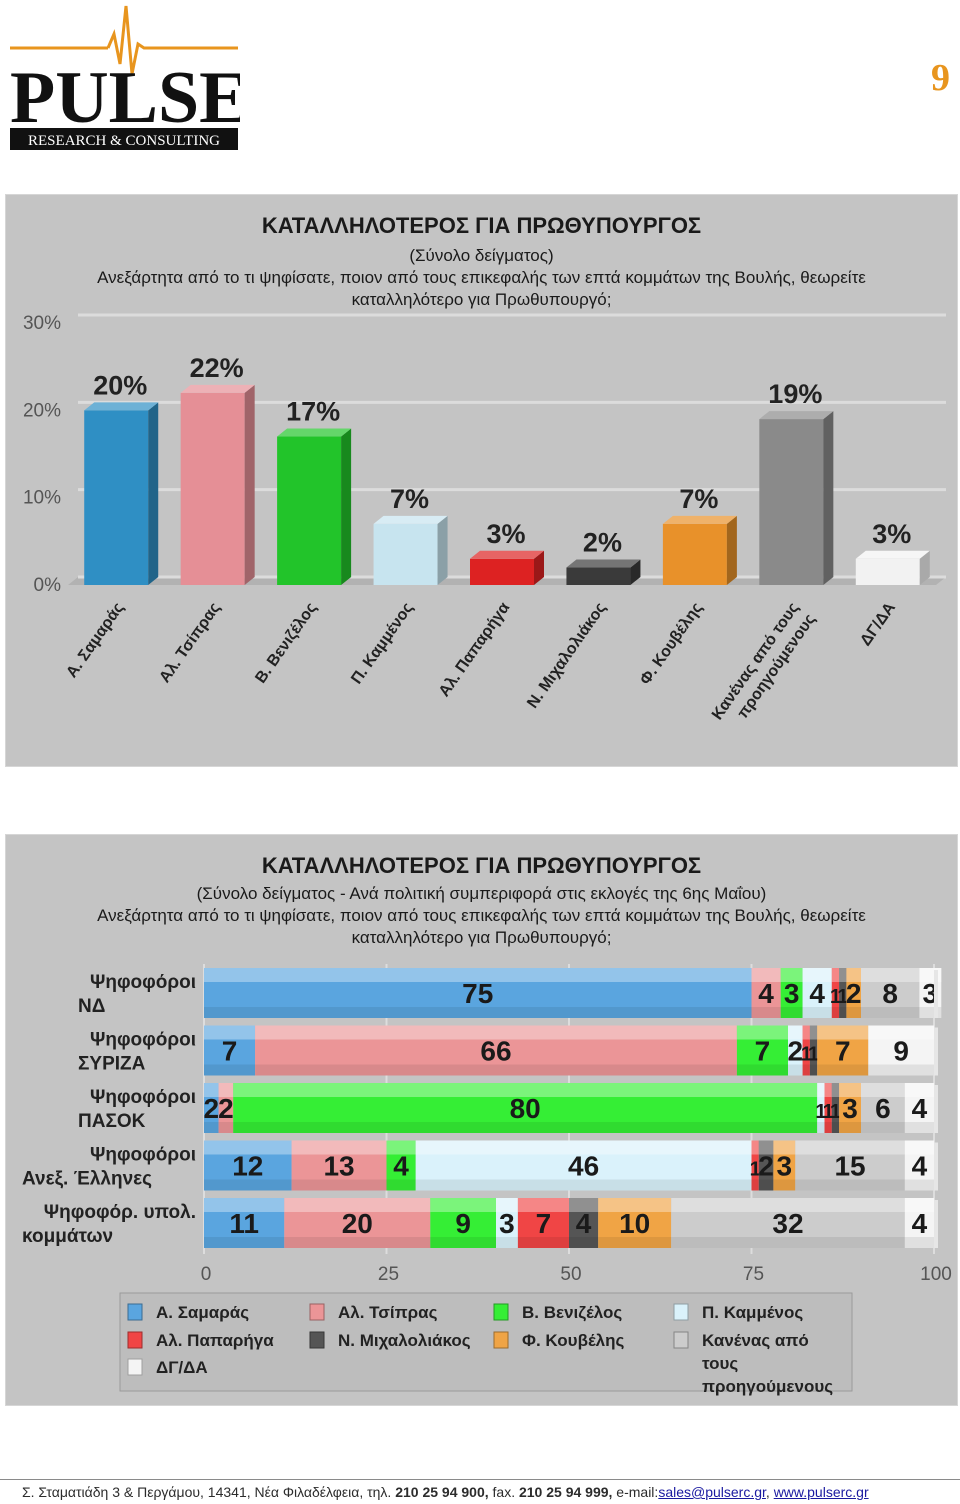 This screenshot has height=1504, width=960. What do you see at coordinates (42, 323) in the screenshot?
I see `chart1-ytick-label: 30%` at bounding box center [42, 323].